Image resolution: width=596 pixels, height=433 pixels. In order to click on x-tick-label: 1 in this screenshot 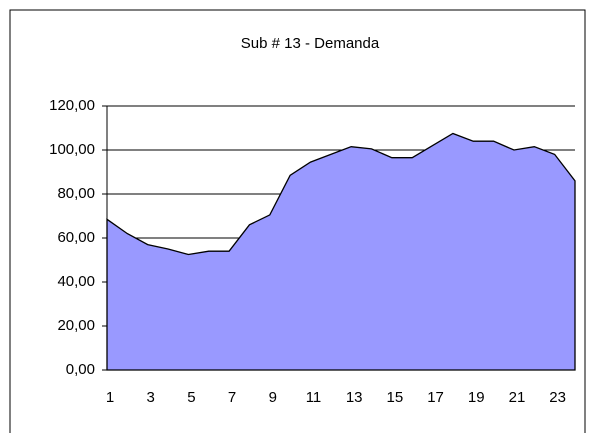, I will do `click(110, 397)`.